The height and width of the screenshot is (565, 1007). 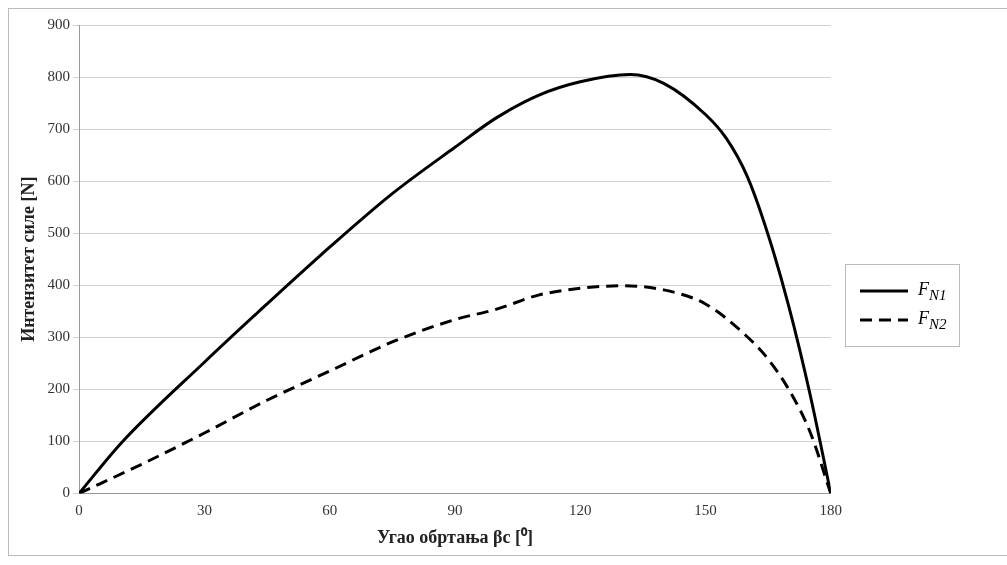 I want to click on y-tick-label: 100, so click(x=59, y=440).